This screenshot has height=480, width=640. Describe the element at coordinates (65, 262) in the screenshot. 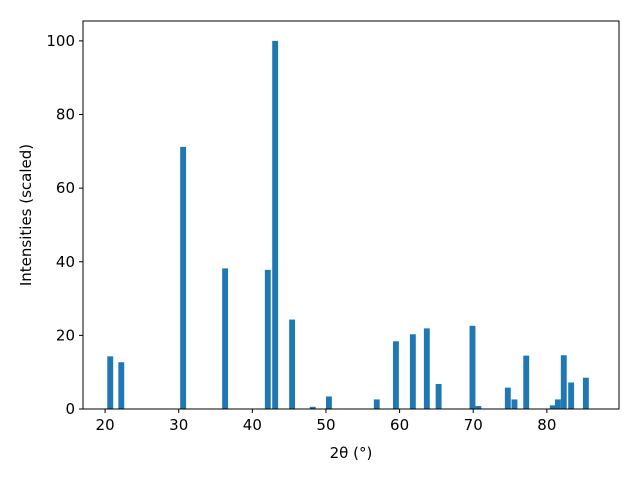

I see `y-tick-label: 40` at that location.